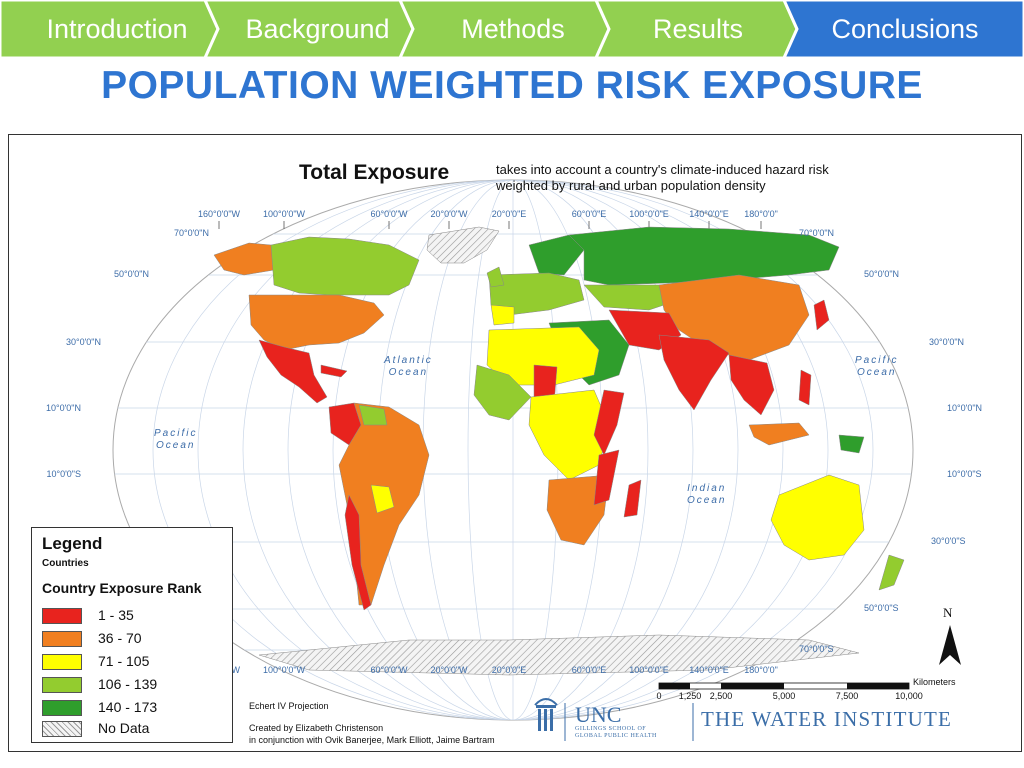  I want to click on latitude-label-left-3: 10°0'0"N, so click(63, 408).